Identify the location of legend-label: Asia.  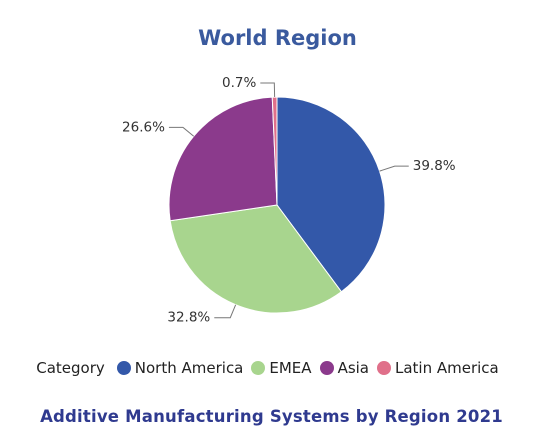
(353, 368).